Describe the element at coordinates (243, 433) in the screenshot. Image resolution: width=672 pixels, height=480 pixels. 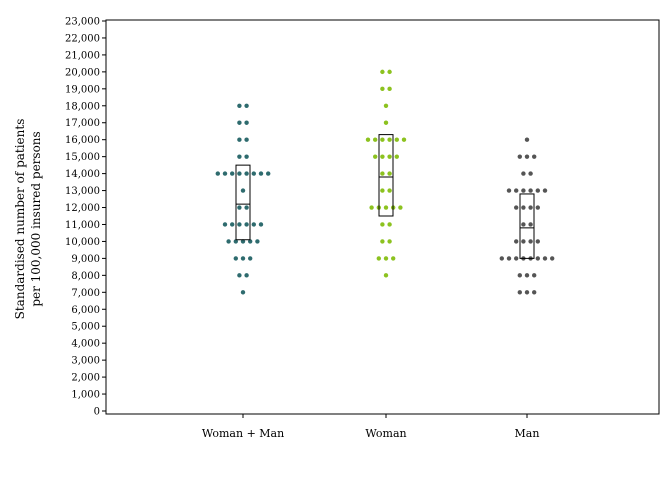
I see `x-category-label: Woman + Man` at that location.